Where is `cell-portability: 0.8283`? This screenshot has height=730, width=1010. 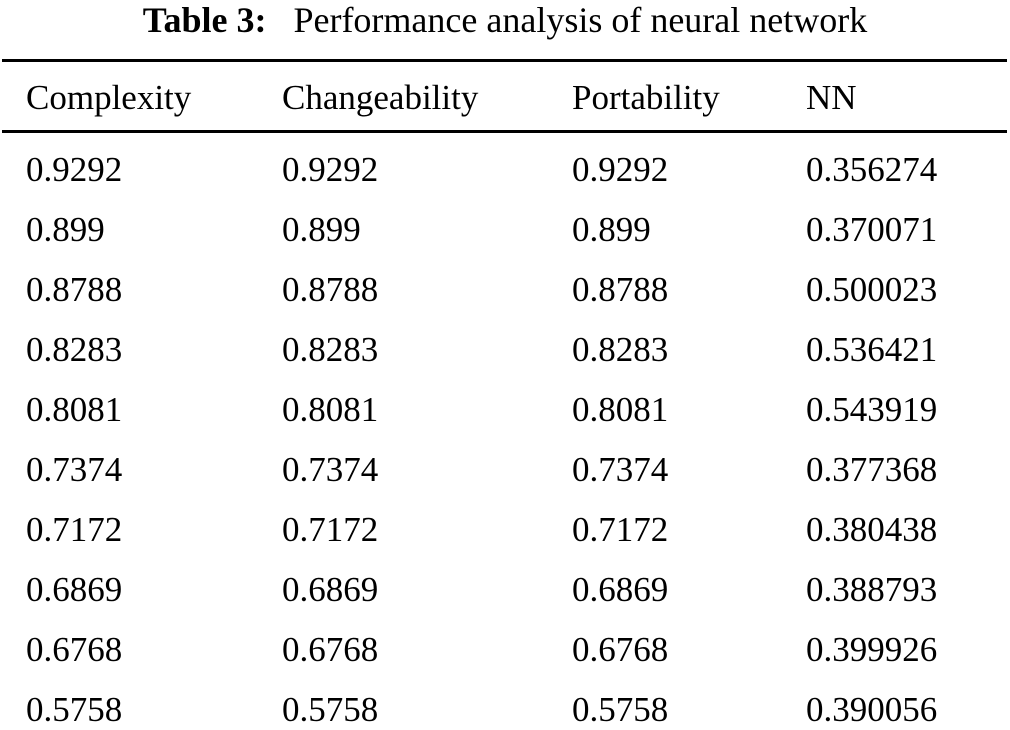
cell-portability: 0.8283 is located at coordinates (620, 349).